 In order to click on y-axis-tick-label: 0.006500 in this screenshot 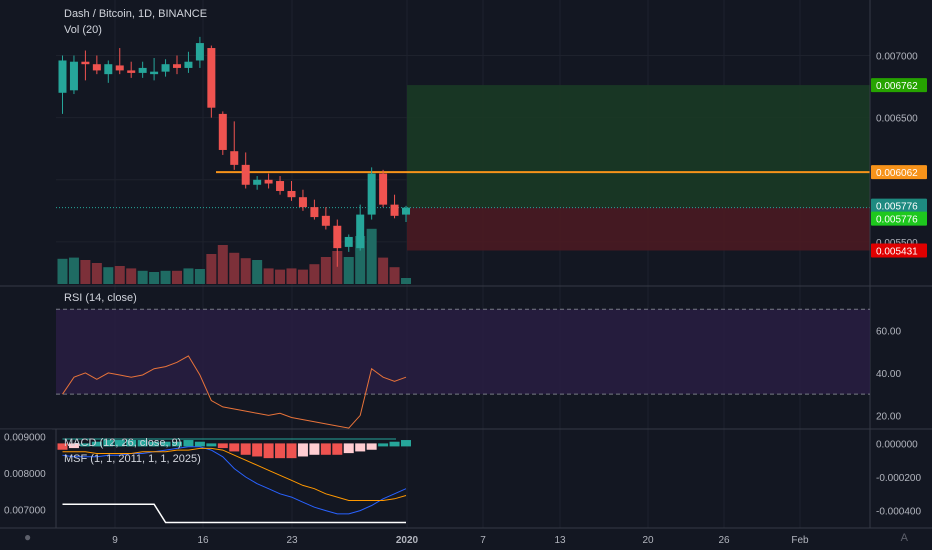, I will do `click(897, 119)`.